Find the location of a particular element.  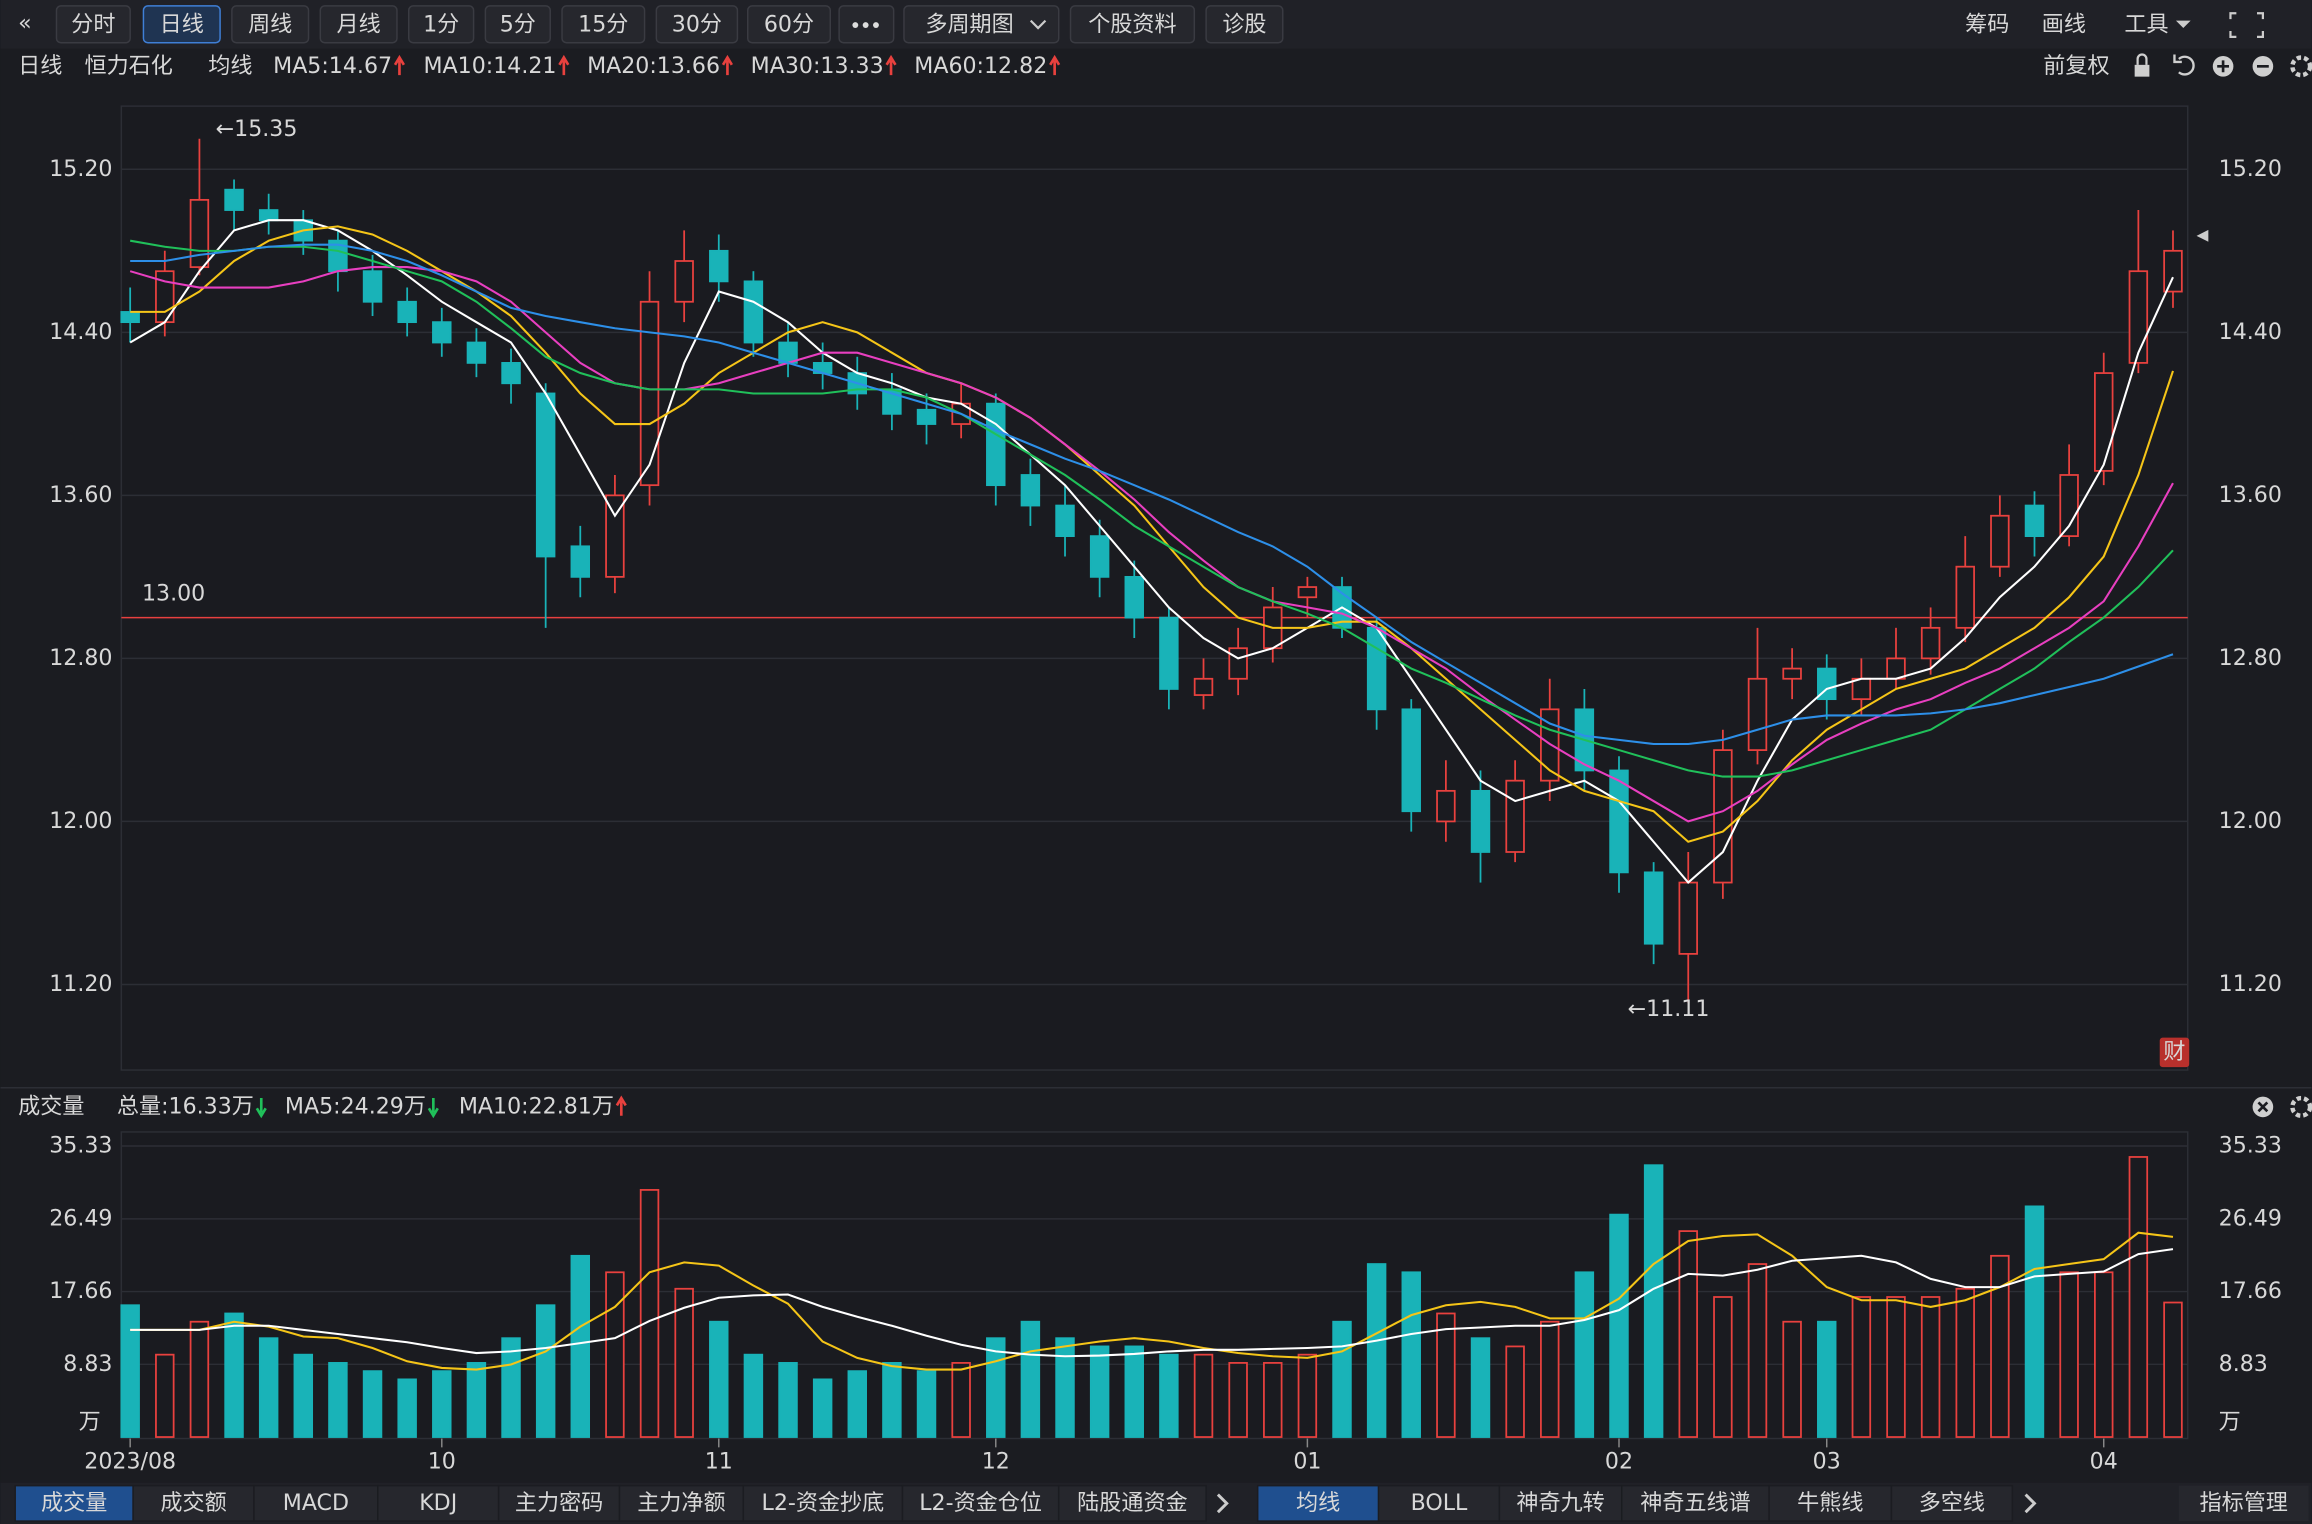

toolbar-label: 个股资料 is located at coordinates (1132, 25).